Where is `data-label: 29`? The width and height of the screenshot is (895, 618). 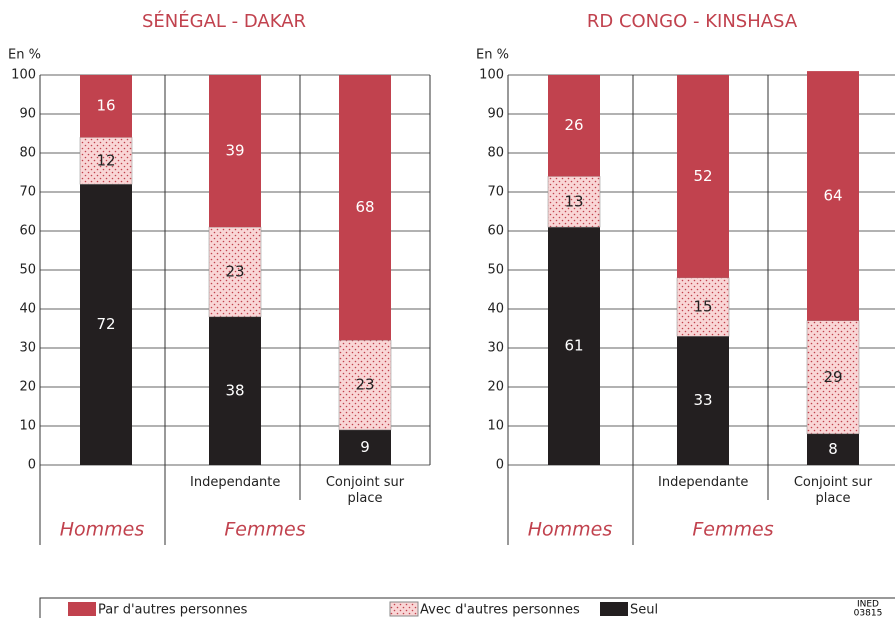
data-label: 29 is located at coordinates (832, 377).